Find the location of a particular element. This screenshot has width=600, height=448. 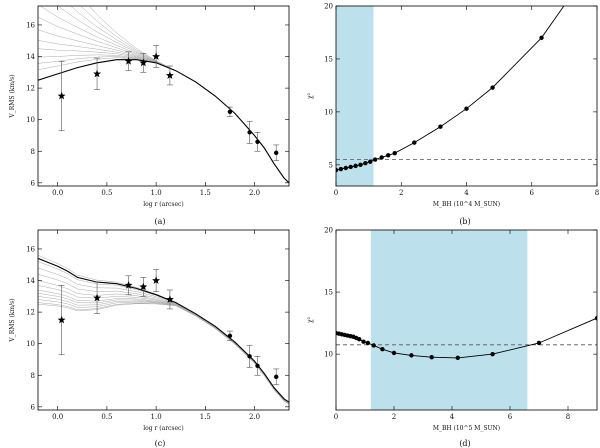

x-axis-label: M_BH (10^4 M_SUN) is located at coordinates (466, 204).